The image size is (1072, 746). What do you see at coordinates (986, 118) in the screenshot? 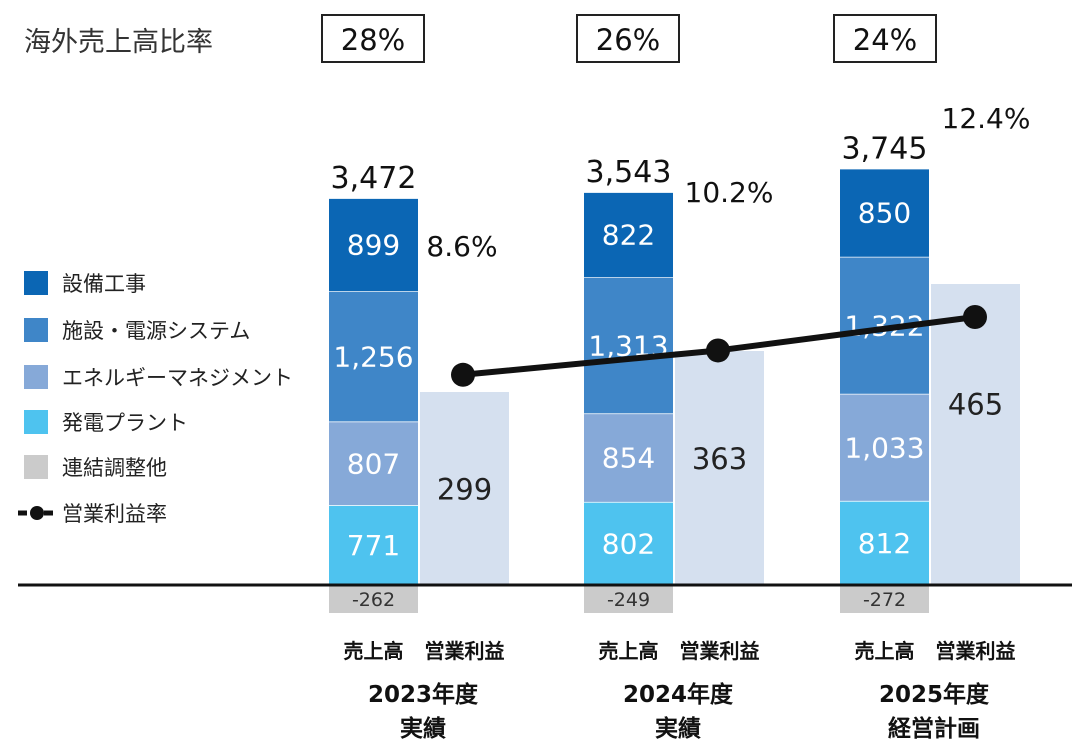
I see `operating-margin-label: 12.4%` at bounding box center [986, 118].